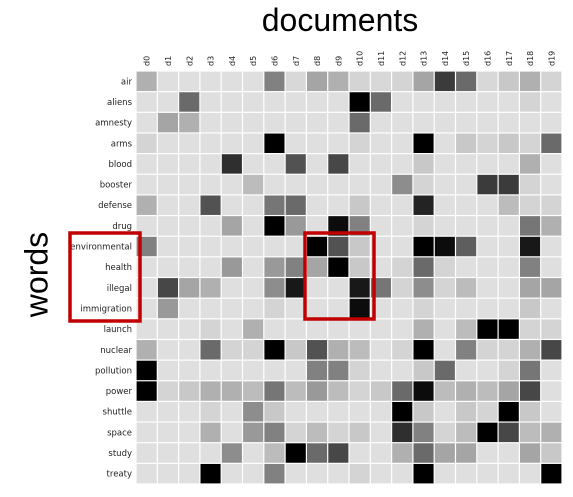 The height and width of the screenshot is (497, 573). Describe the element at coordinates (189, 226) in the screenshot. I see `heatmap-cell-drug-d2` at that location.